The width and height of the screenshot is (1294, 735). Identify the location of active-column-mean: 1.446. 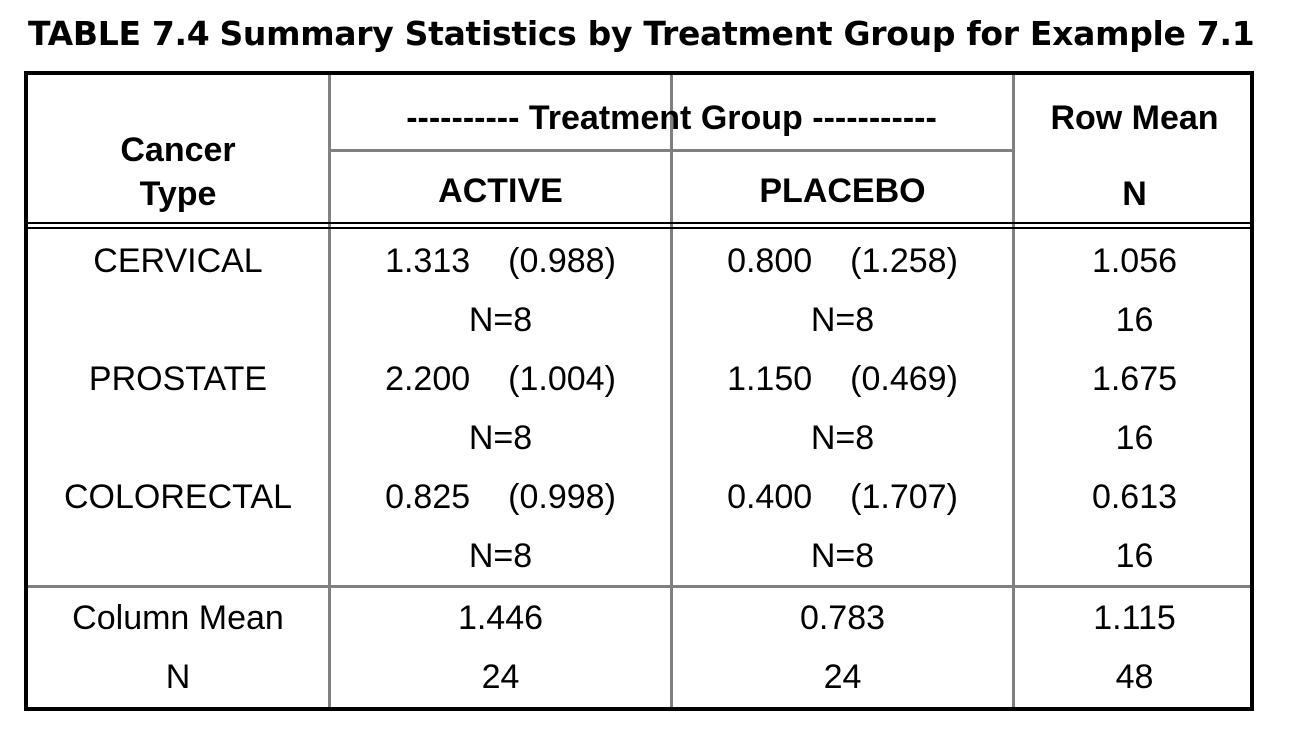
(500, 617).